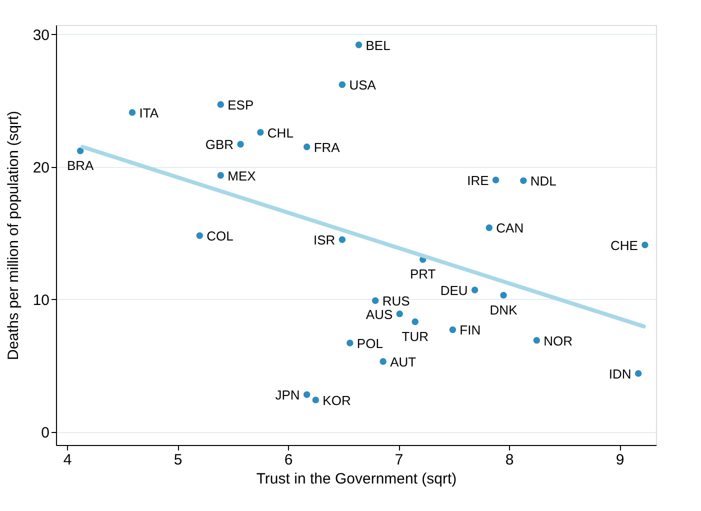 This screenshot has width=701, height=511. What do you see at coordinates (178, 460) in the screenshot?
I see `x-tick-label: 5` at bounding box center [178, 460].